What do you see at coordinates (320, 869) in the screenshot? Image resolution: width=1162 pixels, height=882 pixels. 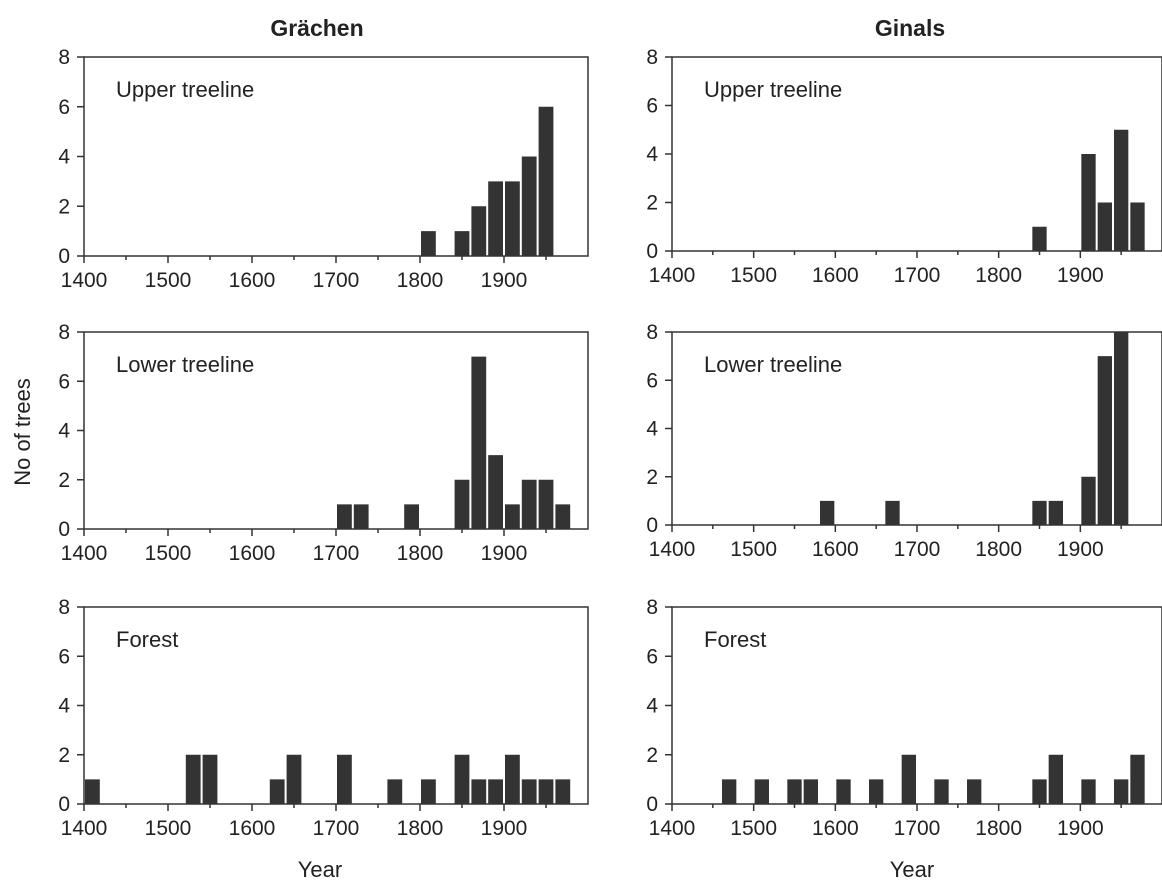 I see `x-axis-title-left: Year` at bounding box center [320, 869].